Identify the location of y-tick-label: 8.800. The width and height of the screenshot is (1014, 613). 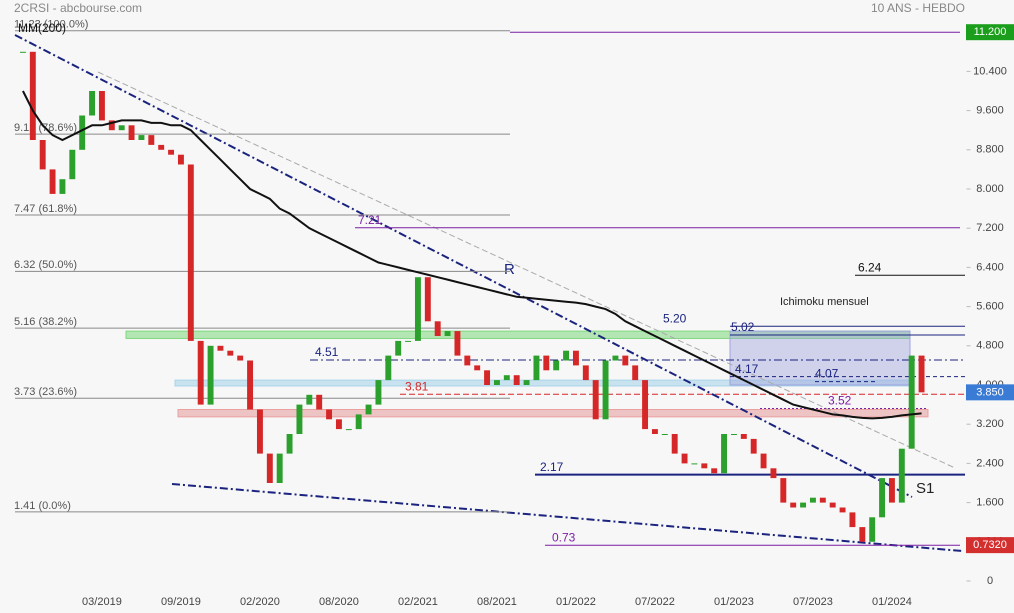
(990, 150).